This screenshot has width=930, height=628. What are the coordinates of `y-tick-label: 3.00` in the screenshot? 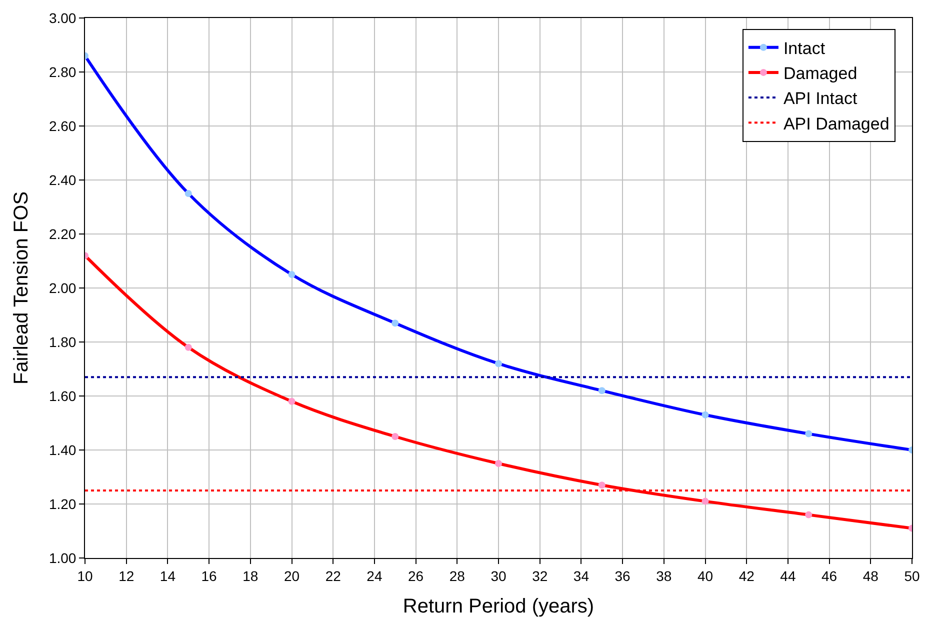 It's located at (62, 18).